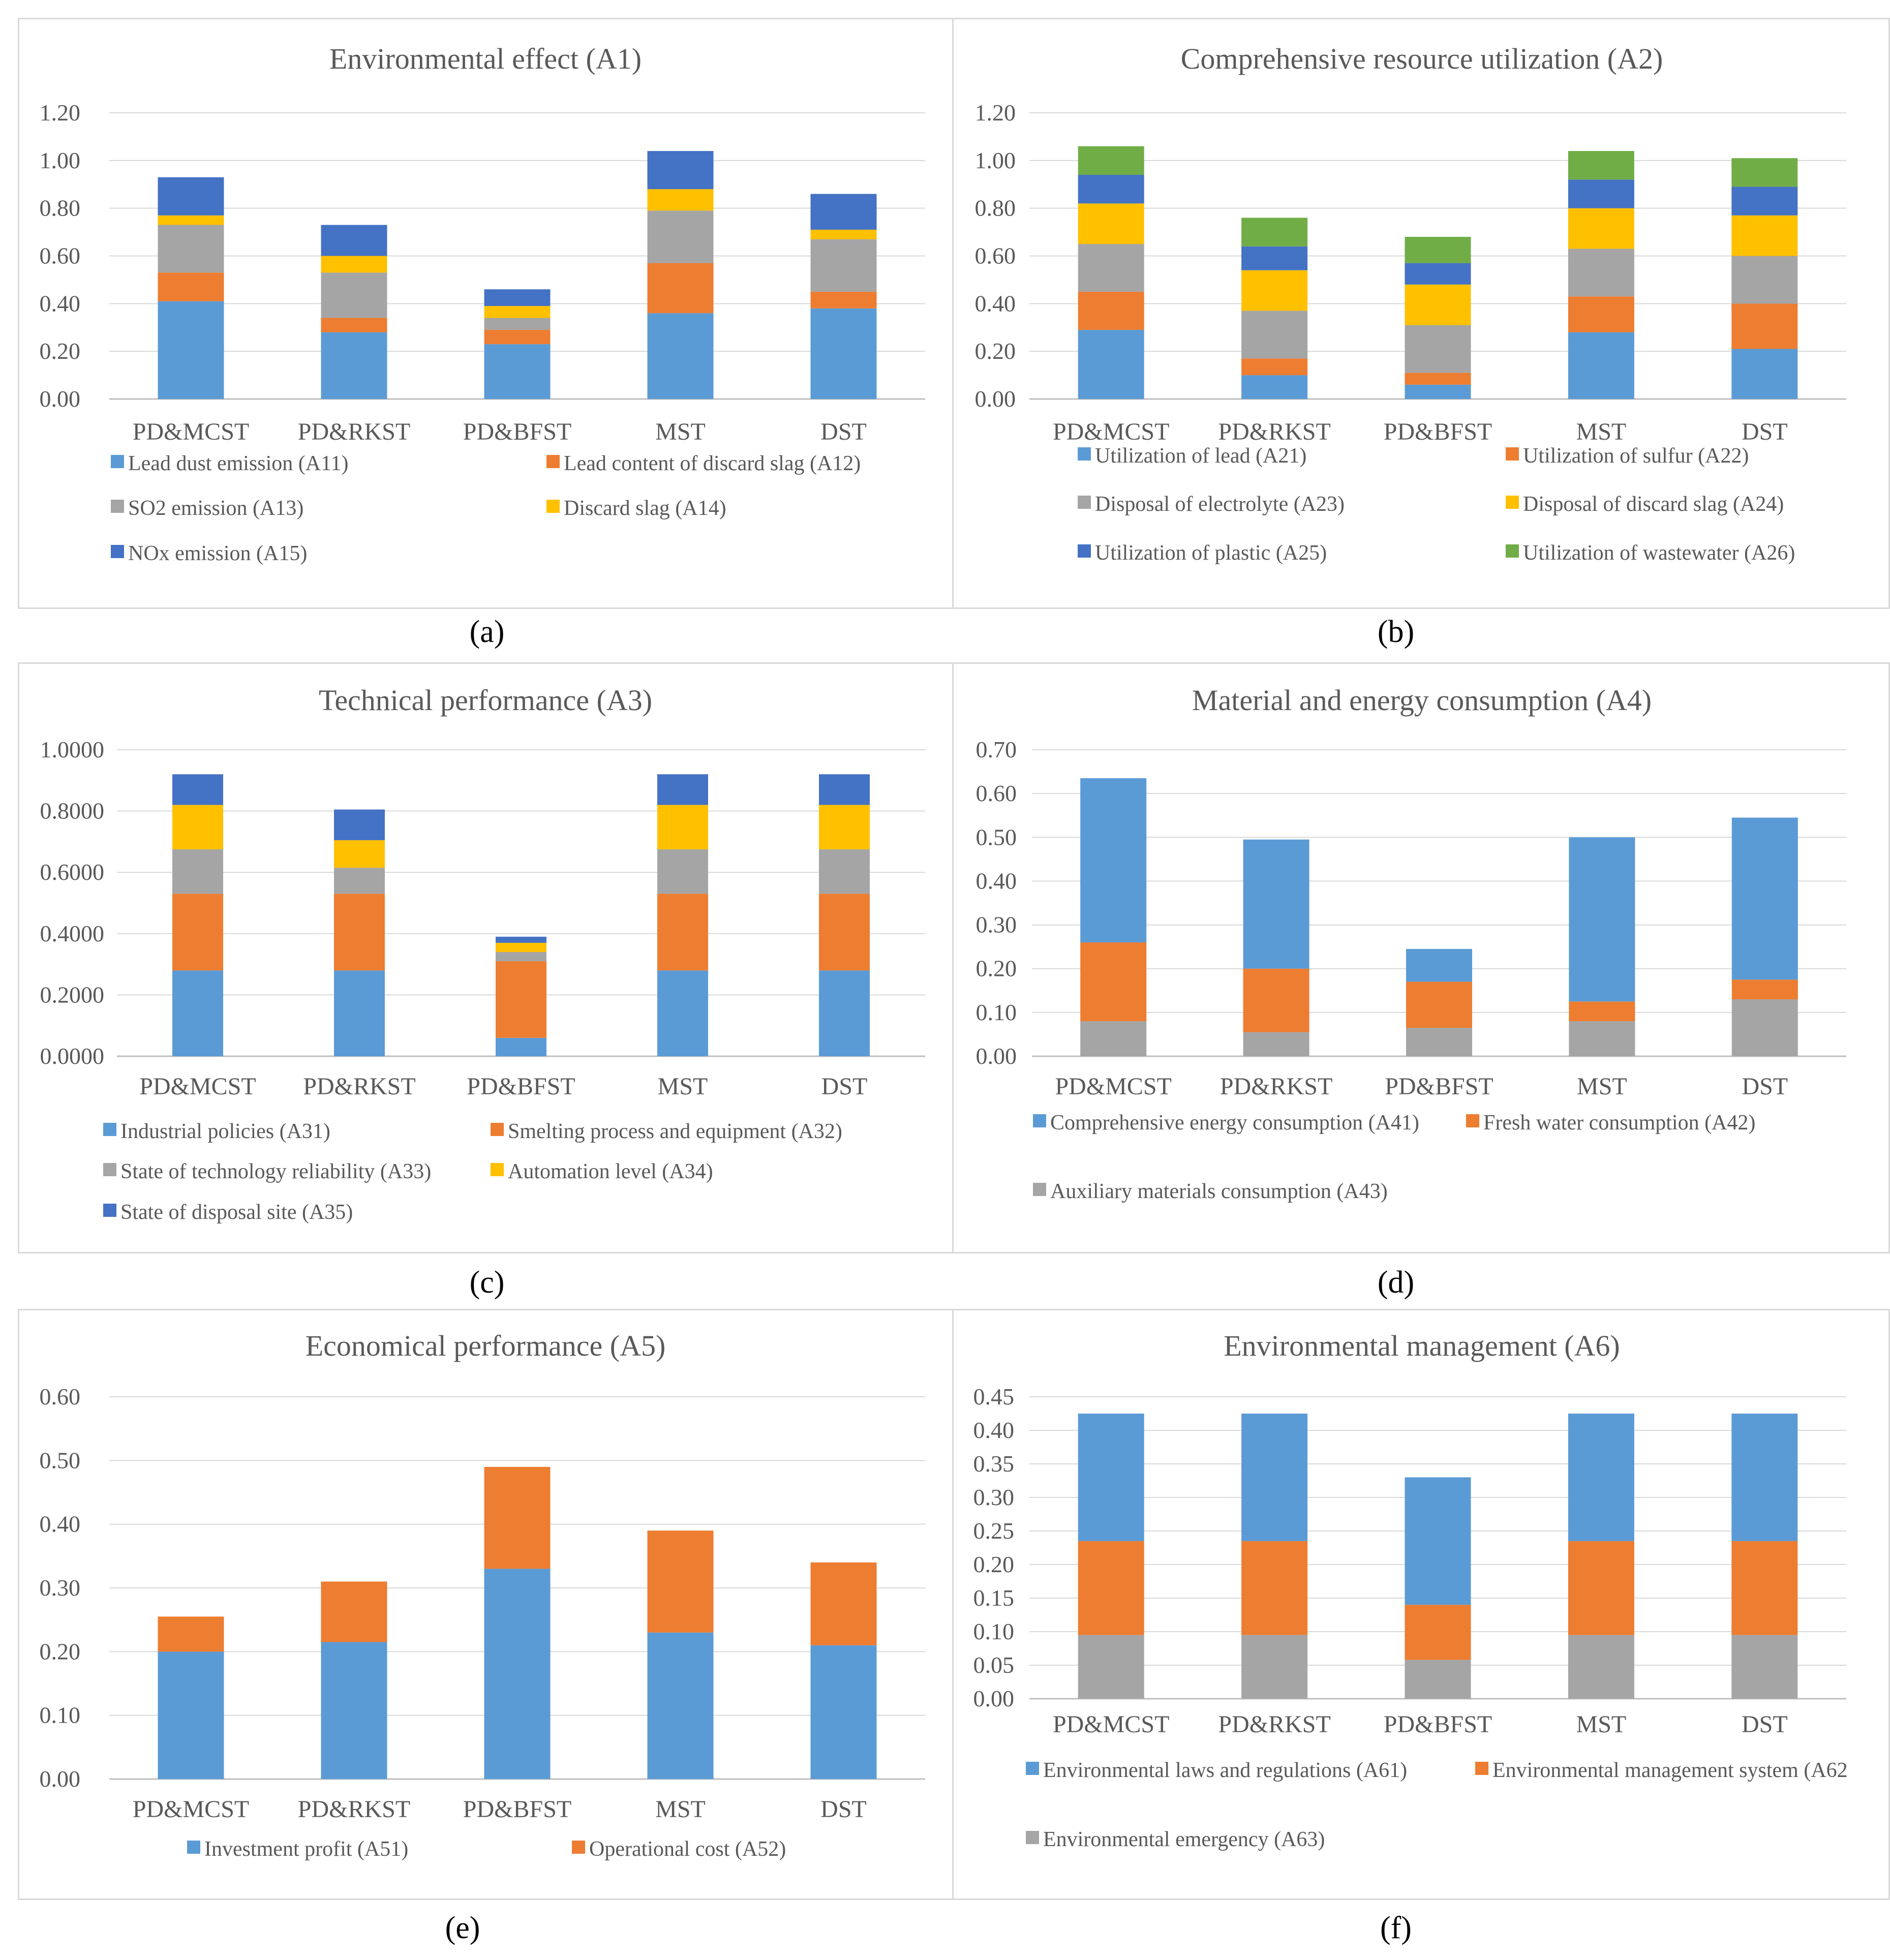 The width and height of the screenshot is (1890, 1960). What do you see at coordinates (1225, 1770) in the screenshot?
I see `legend-label-f-2: Environmental laws and regulations (A61)` at bounding box center [1225, 1770].